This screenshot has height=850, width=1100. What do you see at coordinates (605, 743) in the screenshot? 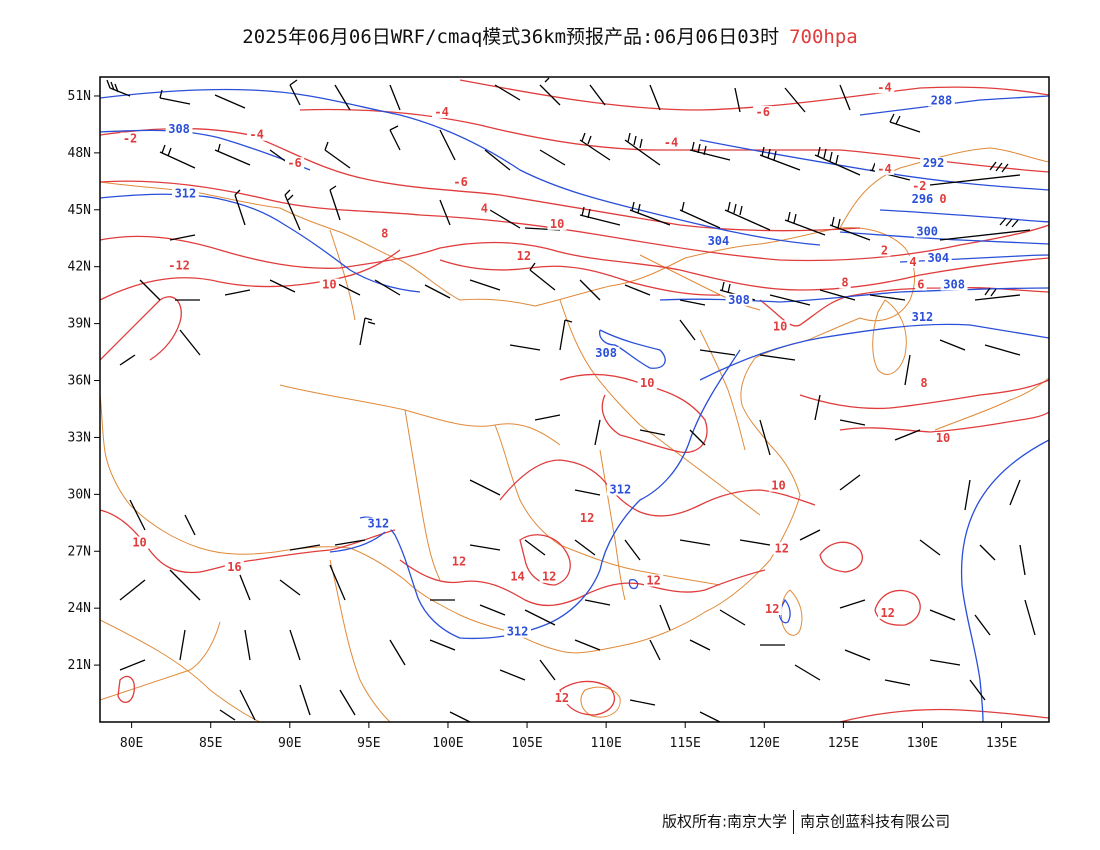
I see `lon-tick-label: 110E` at bounding box center [605, 743].